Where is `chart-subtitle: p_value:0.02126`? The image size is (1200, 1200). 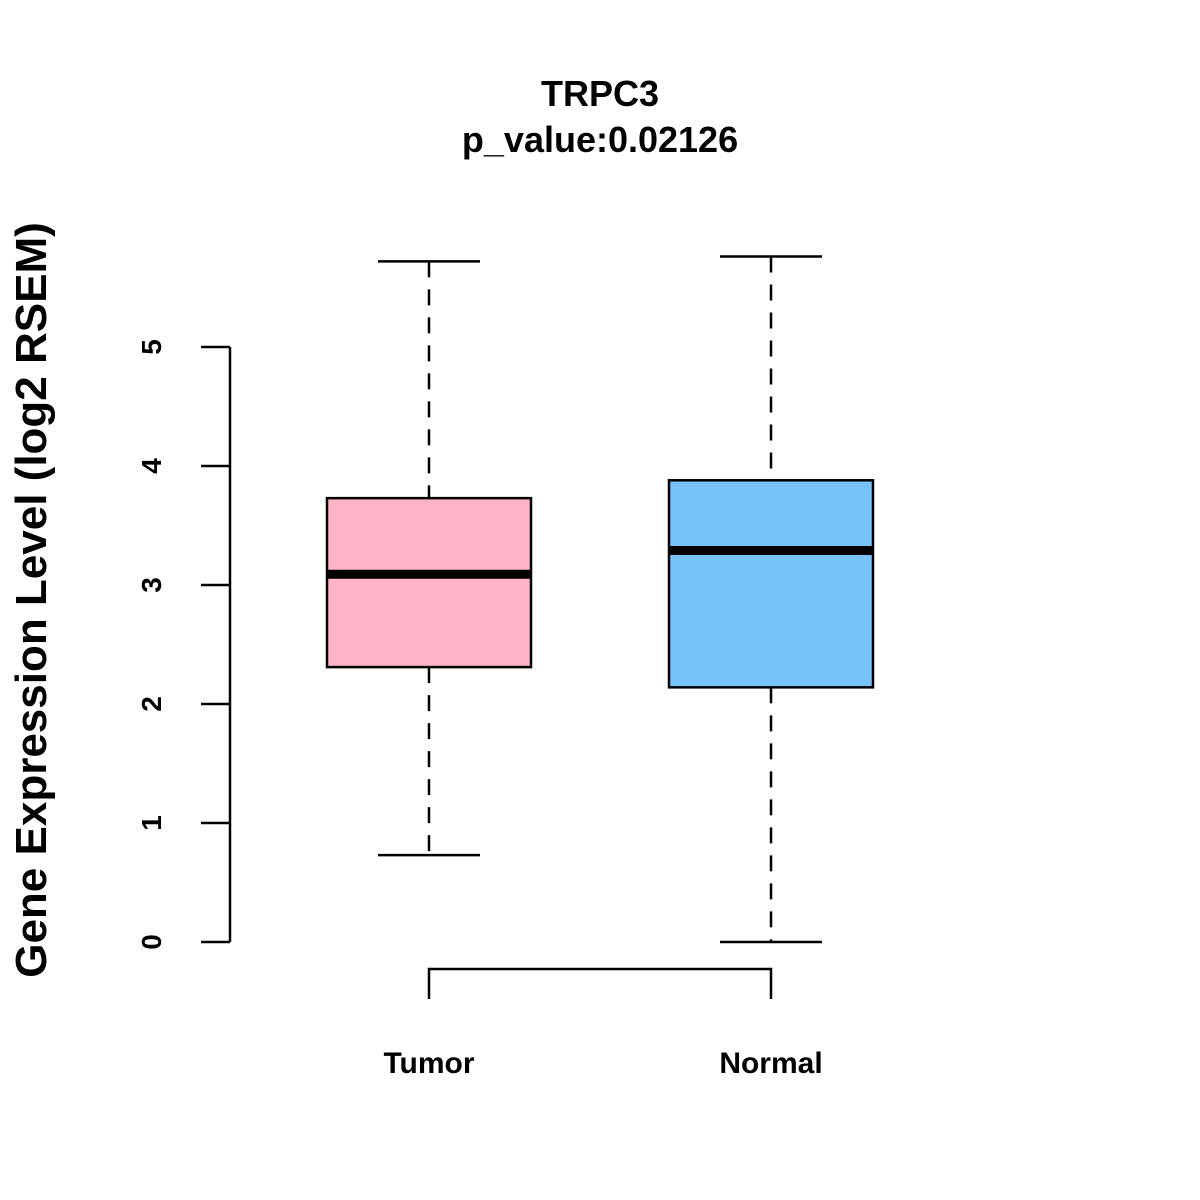
chart-subtitle: p_value:0.02126 is located at coordinates (600, 139).